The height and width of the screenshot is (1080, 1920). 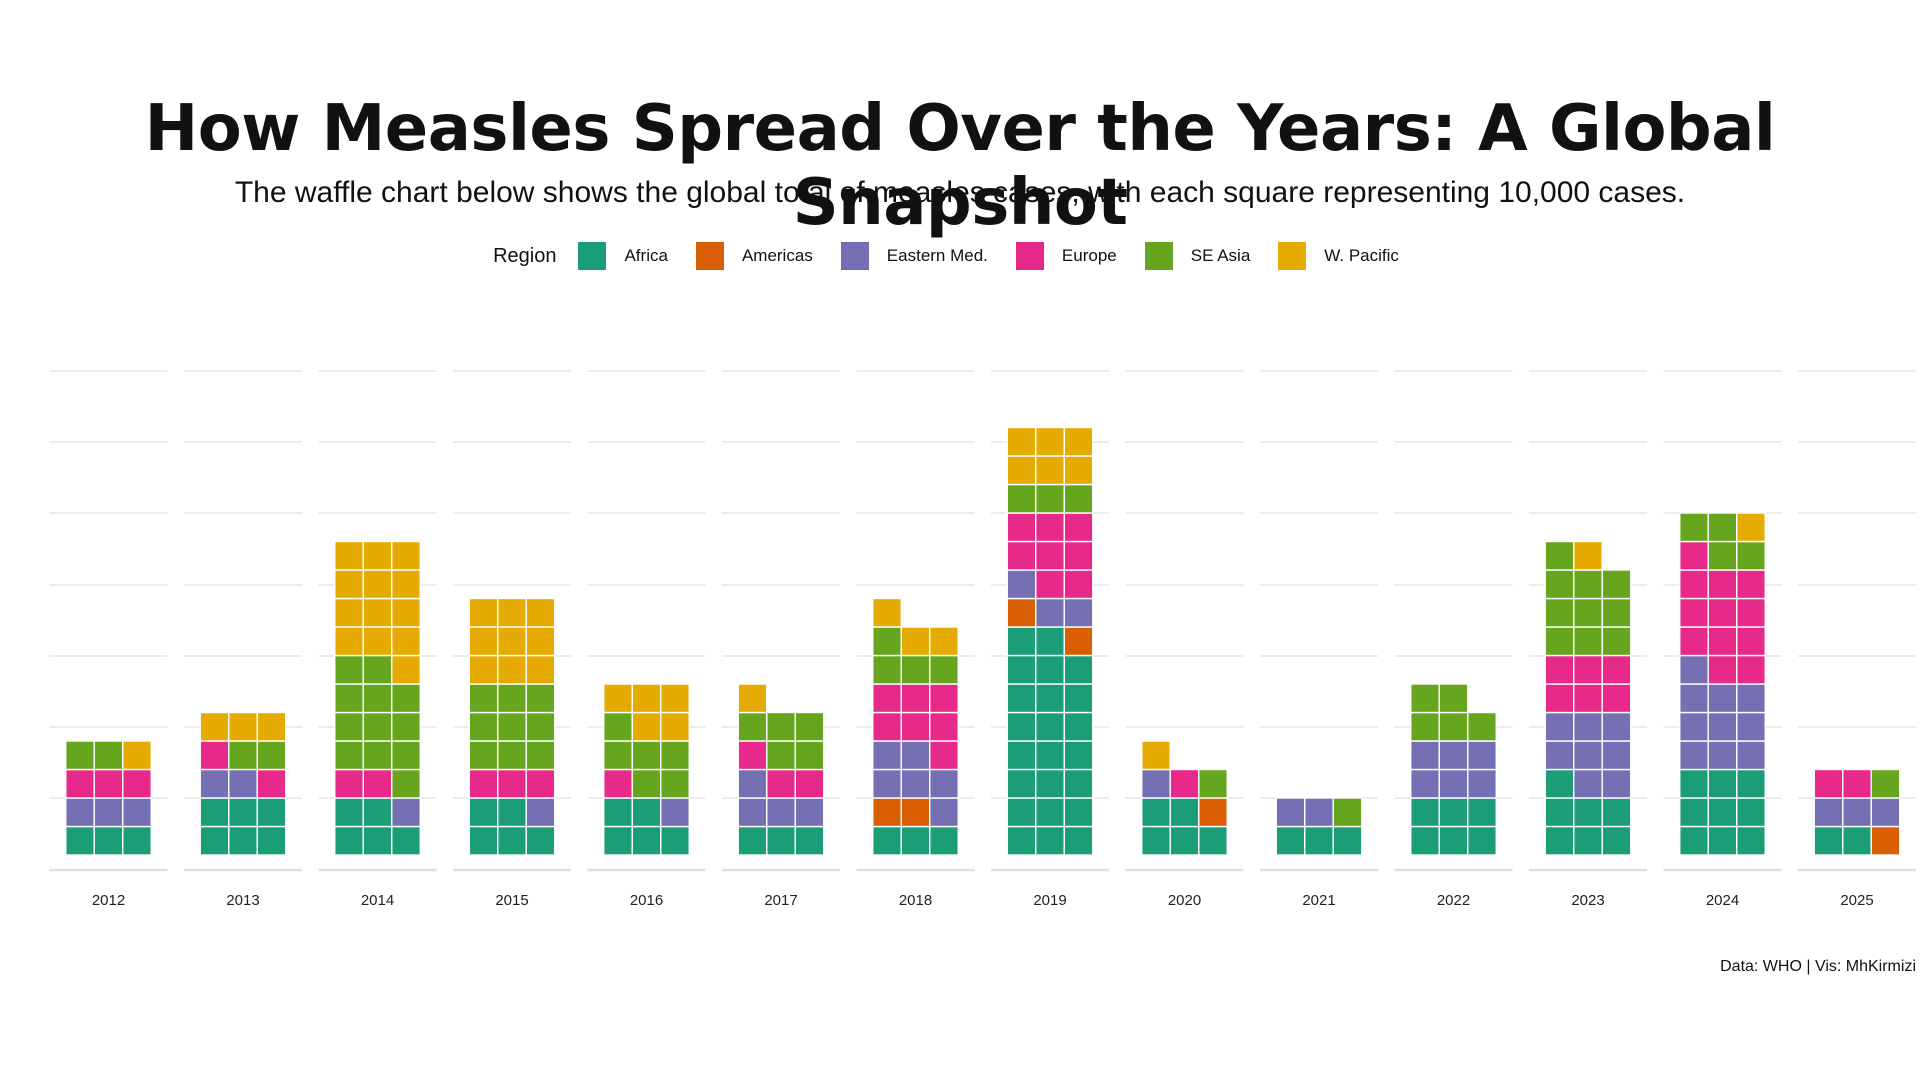 I want to click on legend-swatch-europe, so click(x=1029, y=256).